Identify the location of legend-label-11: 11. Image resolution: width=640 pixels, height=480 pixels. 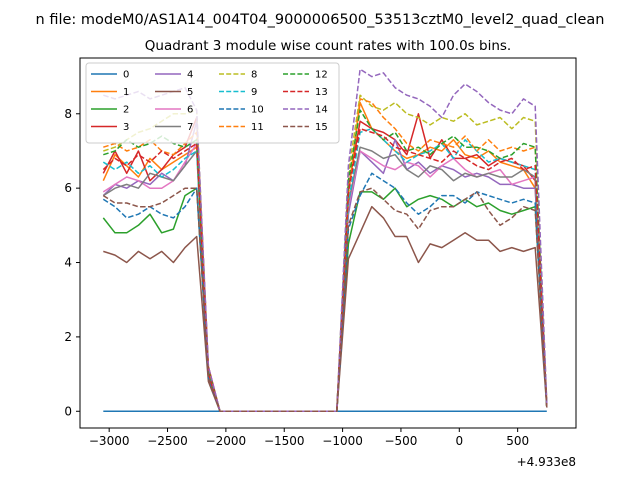
(257, 127).